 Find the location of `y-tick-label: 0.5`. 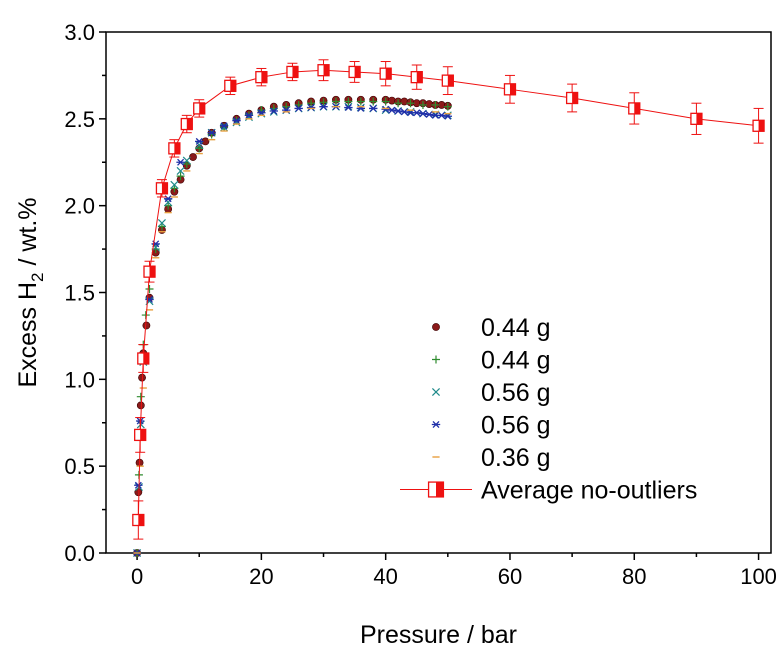

y-tick-label: 0.5 is located at coordinates (79, 466).